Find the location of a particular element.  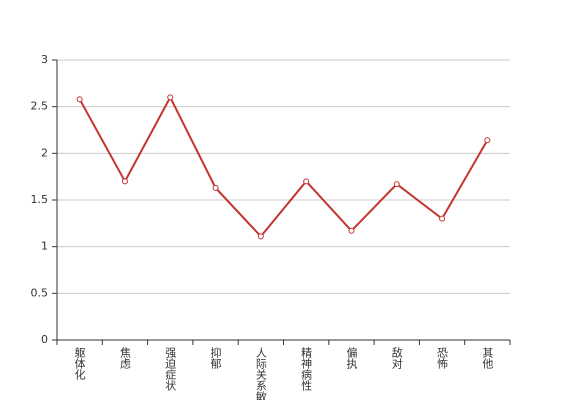

y-tick-label: 2 is located at coordinates (44, 152).